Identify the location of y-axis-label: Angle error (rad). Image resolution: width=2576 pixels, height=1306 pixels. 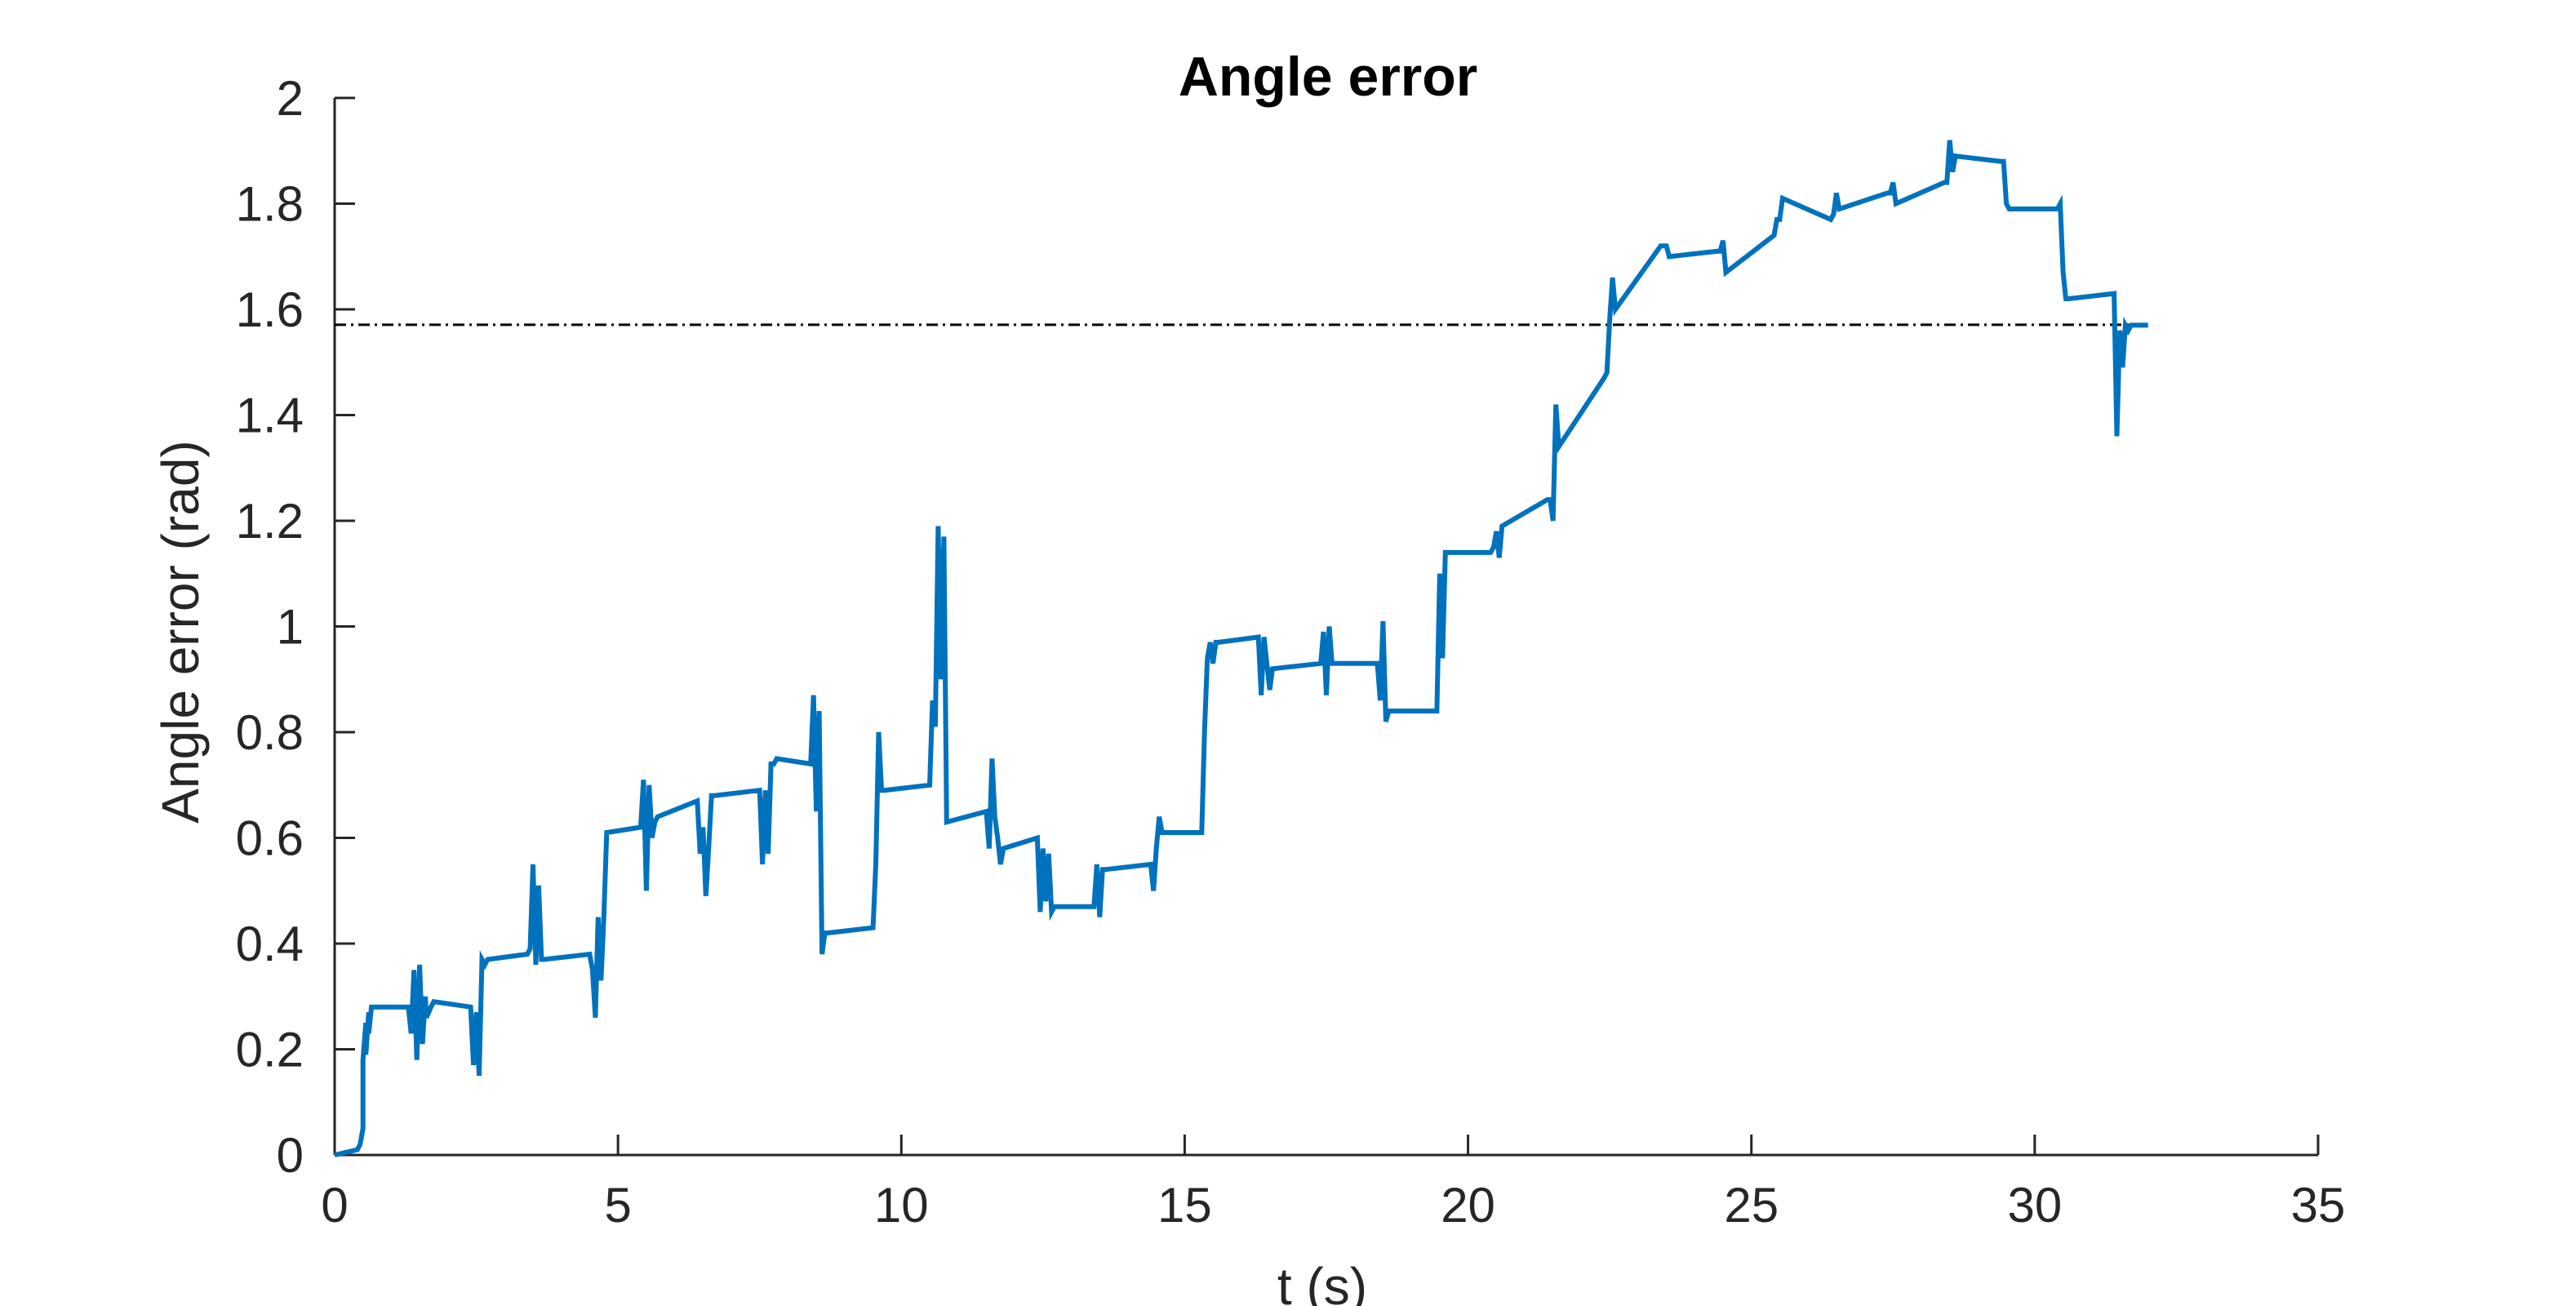
(180, 632).